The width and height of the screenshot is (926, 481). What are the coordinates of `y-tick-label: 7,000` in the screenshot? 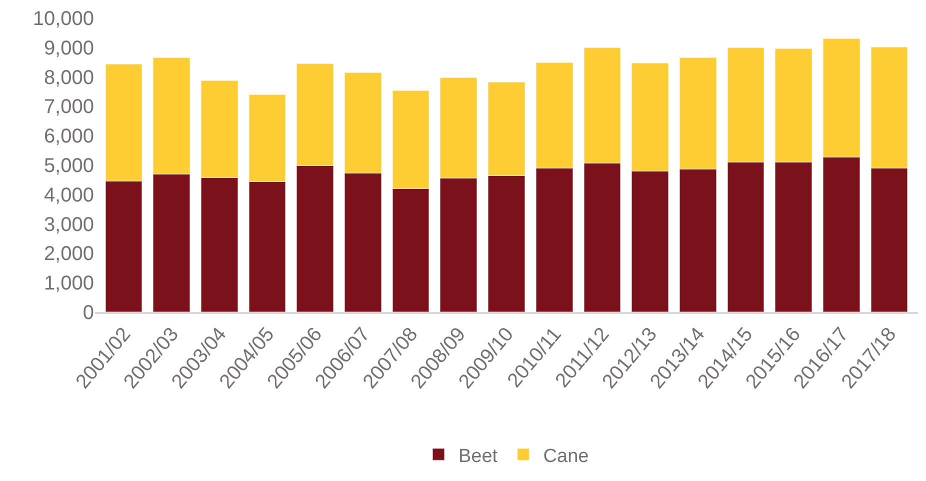 It's located at (69, 107).